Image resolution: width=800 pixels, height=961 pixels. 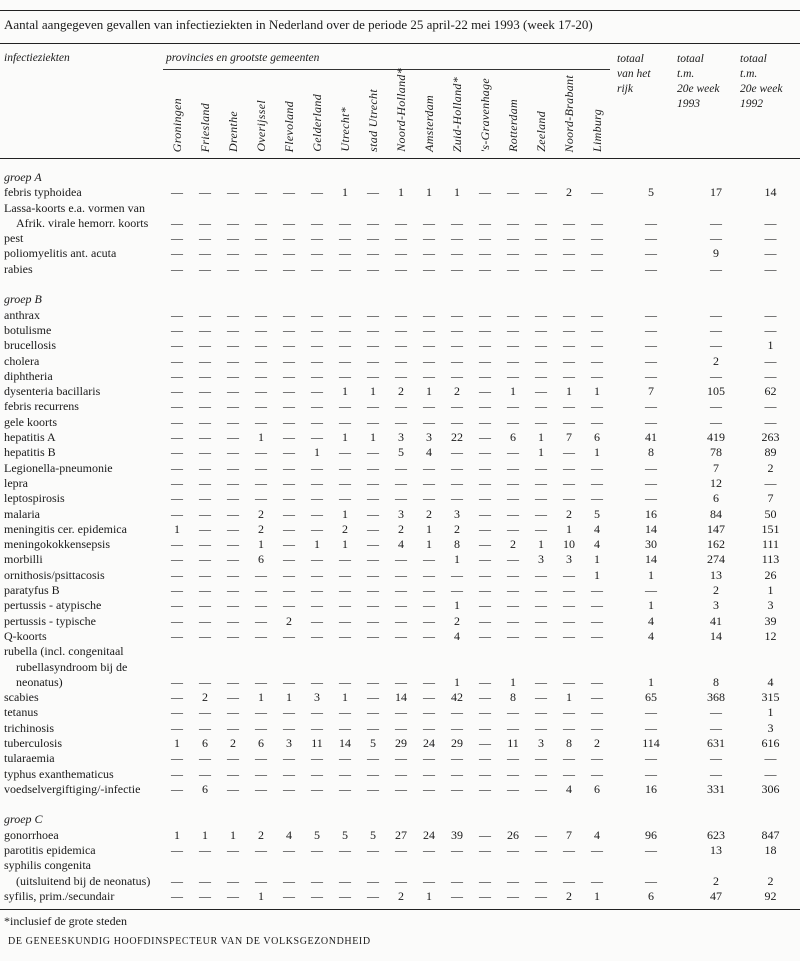 What do you see at coordinates (81, 437) in the screenshot?
I see `disease-label: hepatitis A` at bounding box center [81, 437].